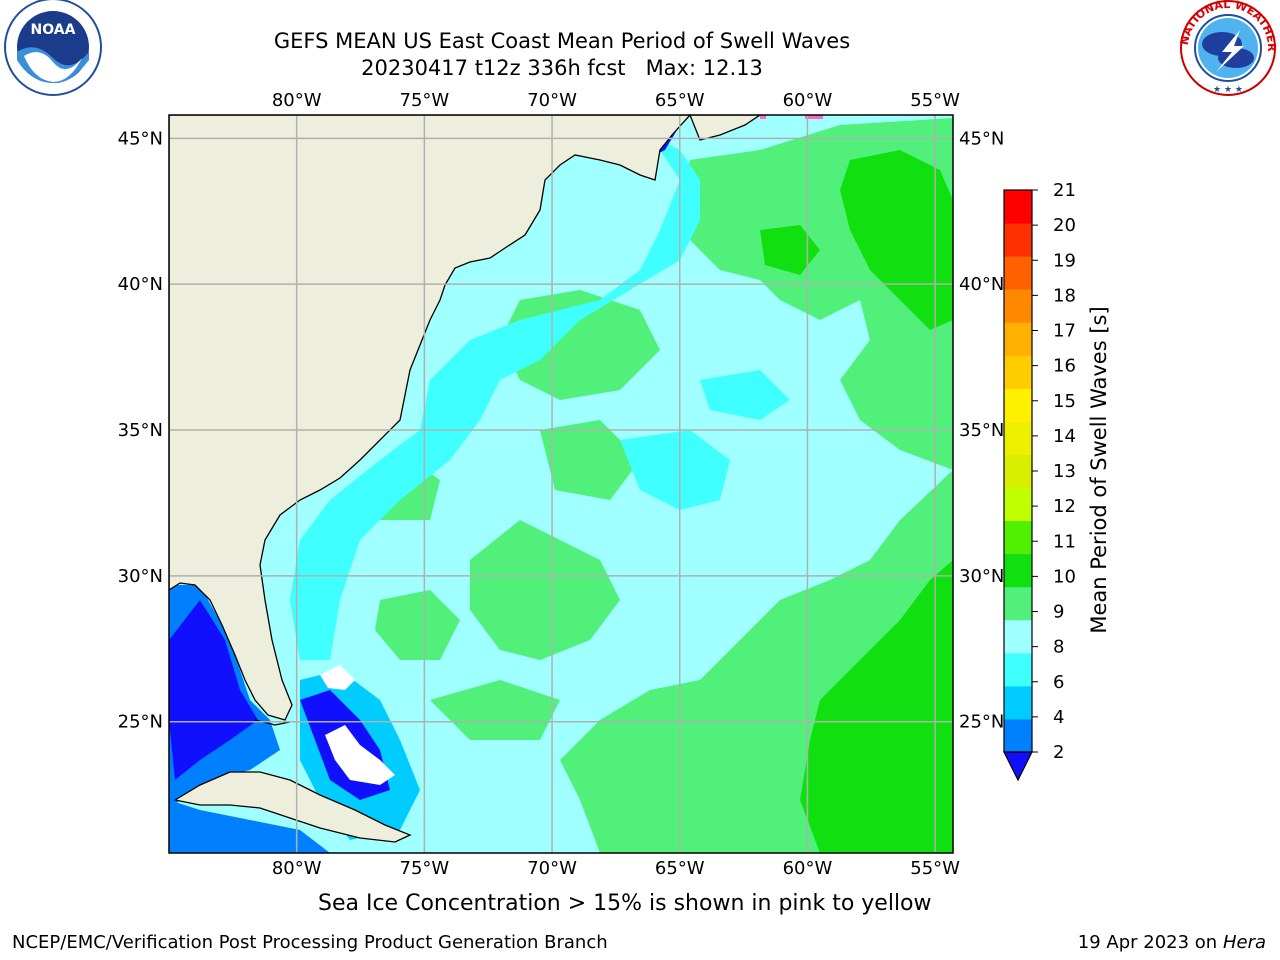 Image resolution: width=1280 pixels, height=960 pixels. I want to click on lon-label-bottom: 65°W, so click(680, 868).